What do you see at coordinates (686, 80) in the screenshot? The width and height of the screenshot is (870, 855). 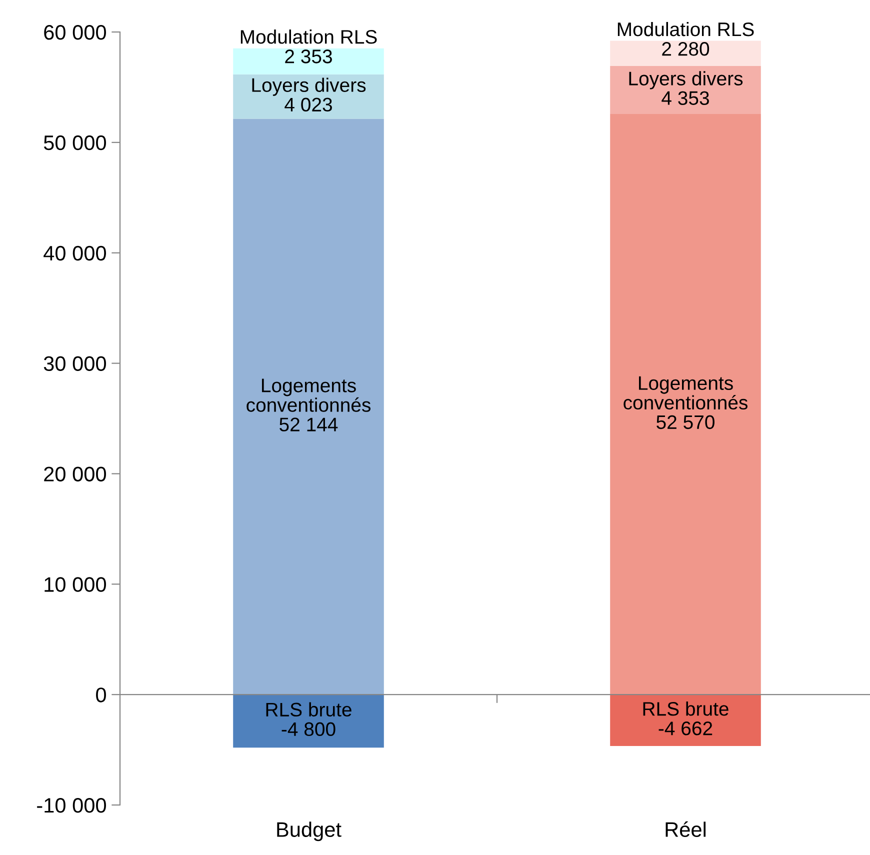 I see `text: Loyers divers` at bounding box center [686, 80].